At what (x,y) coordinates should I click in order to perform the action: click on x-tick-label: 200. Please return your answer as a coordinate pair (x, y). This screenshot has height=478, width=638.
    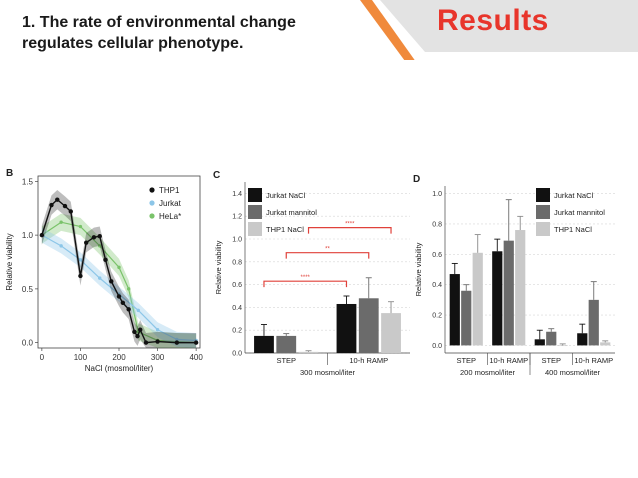
    Looking at the image, I should click on (119, 357).